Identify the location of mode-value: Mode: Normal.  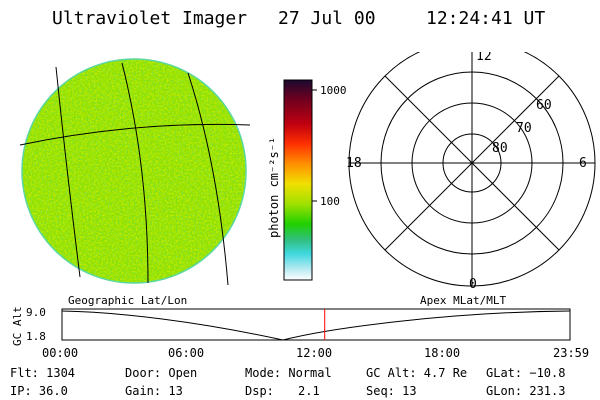
(288, 373).